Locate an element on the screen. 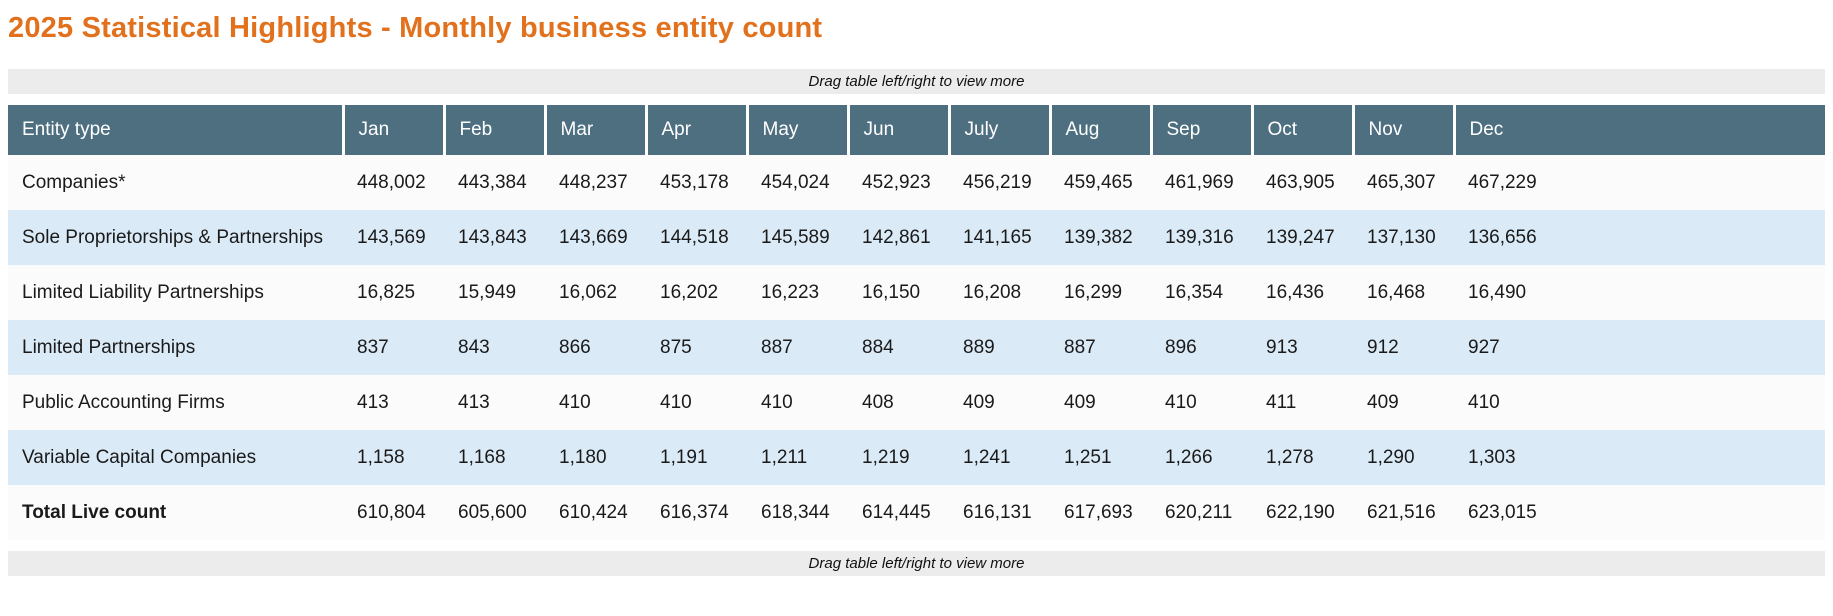  cell-value: 448,002 is located at coordinates (391, 182).